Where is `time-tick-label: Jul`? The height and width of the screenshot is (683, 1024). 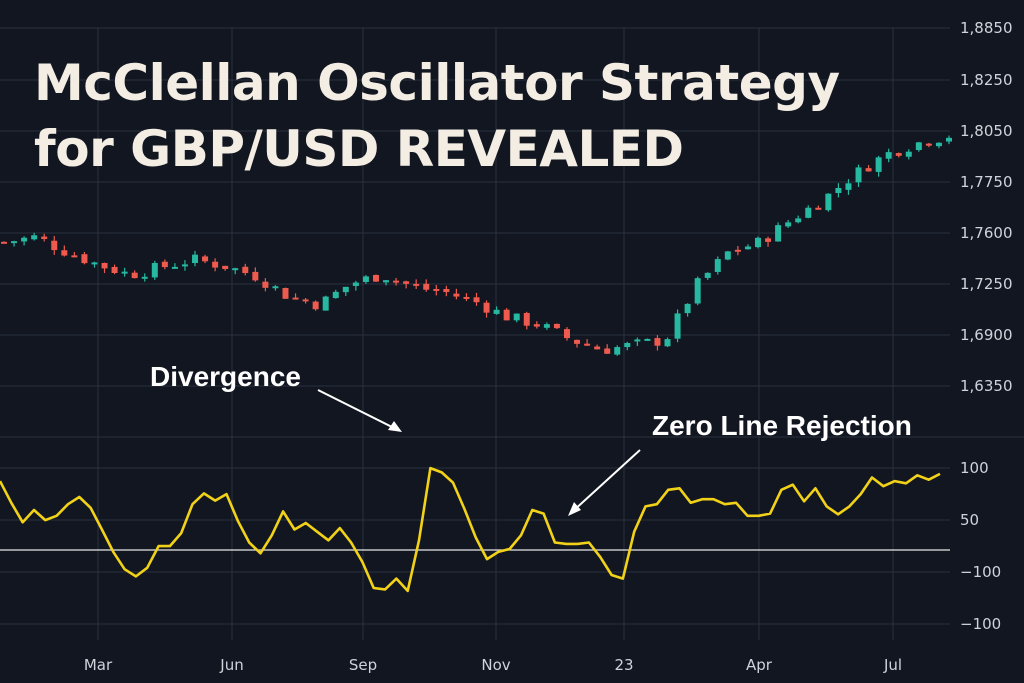
time-tick-label: Jul is located at coordinates (892, 665).